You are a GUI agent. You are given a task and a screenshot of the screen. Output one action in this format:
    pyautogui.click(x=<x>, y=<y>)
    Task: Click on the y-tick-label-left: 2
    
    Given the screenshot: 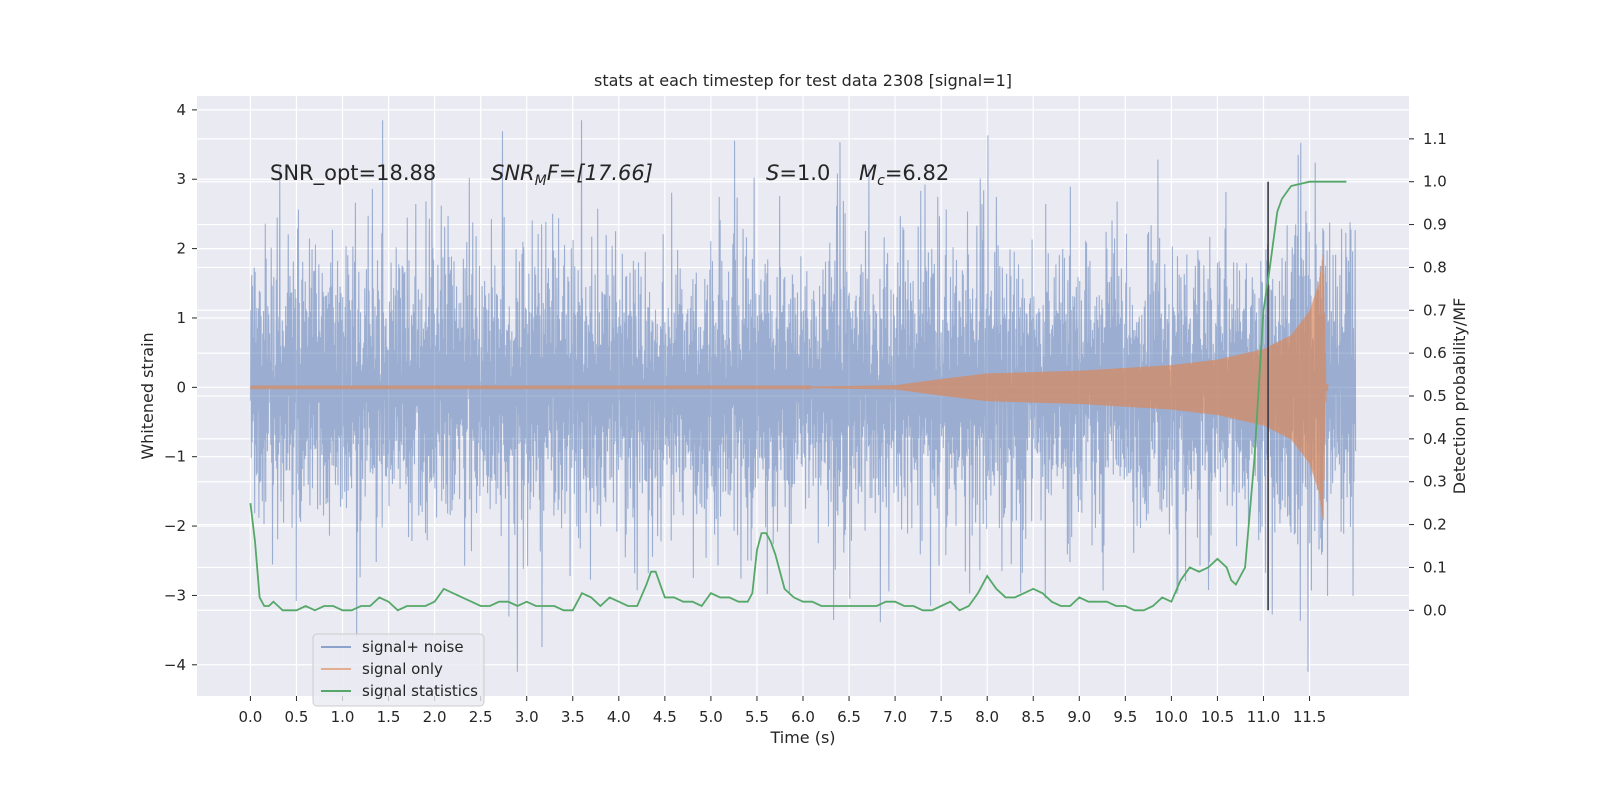 What is the action you would take?
    pyautogui.click(x=181, y=249)
    